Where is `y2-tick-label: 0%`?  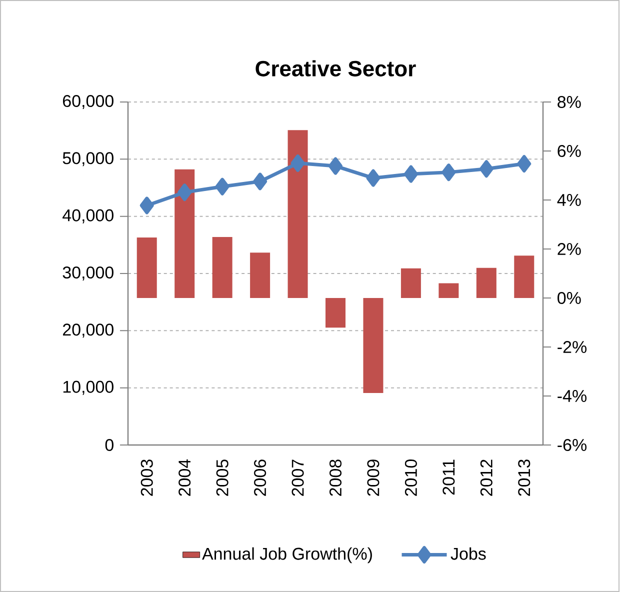
y2-tick-label: 0% is located at coordinates (569, 298).